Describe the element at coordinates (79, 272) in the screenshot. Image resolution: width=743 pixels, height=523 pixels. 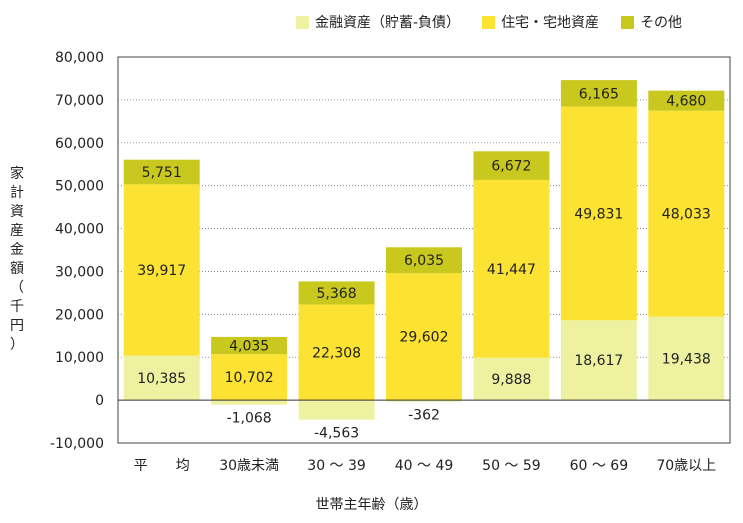
I see `y-tick-label: 30,000` at that location.